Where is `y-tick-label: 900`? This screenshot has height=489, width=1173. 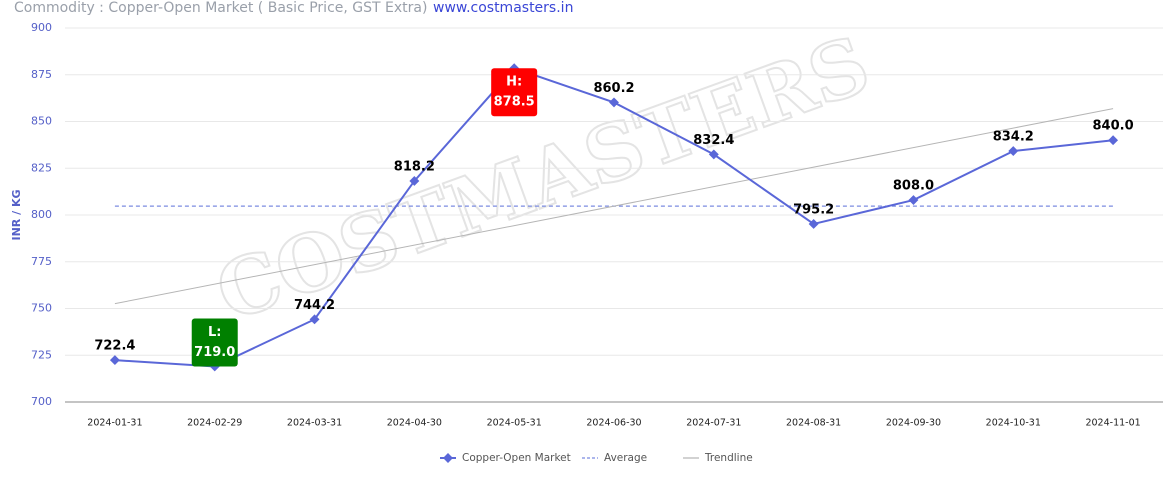
y-tick-label: 900 is located at coordinates (41, 27).